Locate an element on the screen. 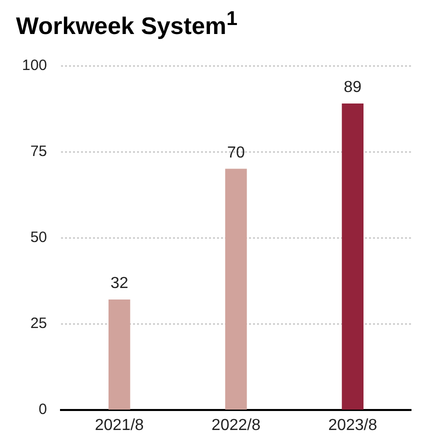  y-tick-label: 50 is located at coordinates (39, 237).